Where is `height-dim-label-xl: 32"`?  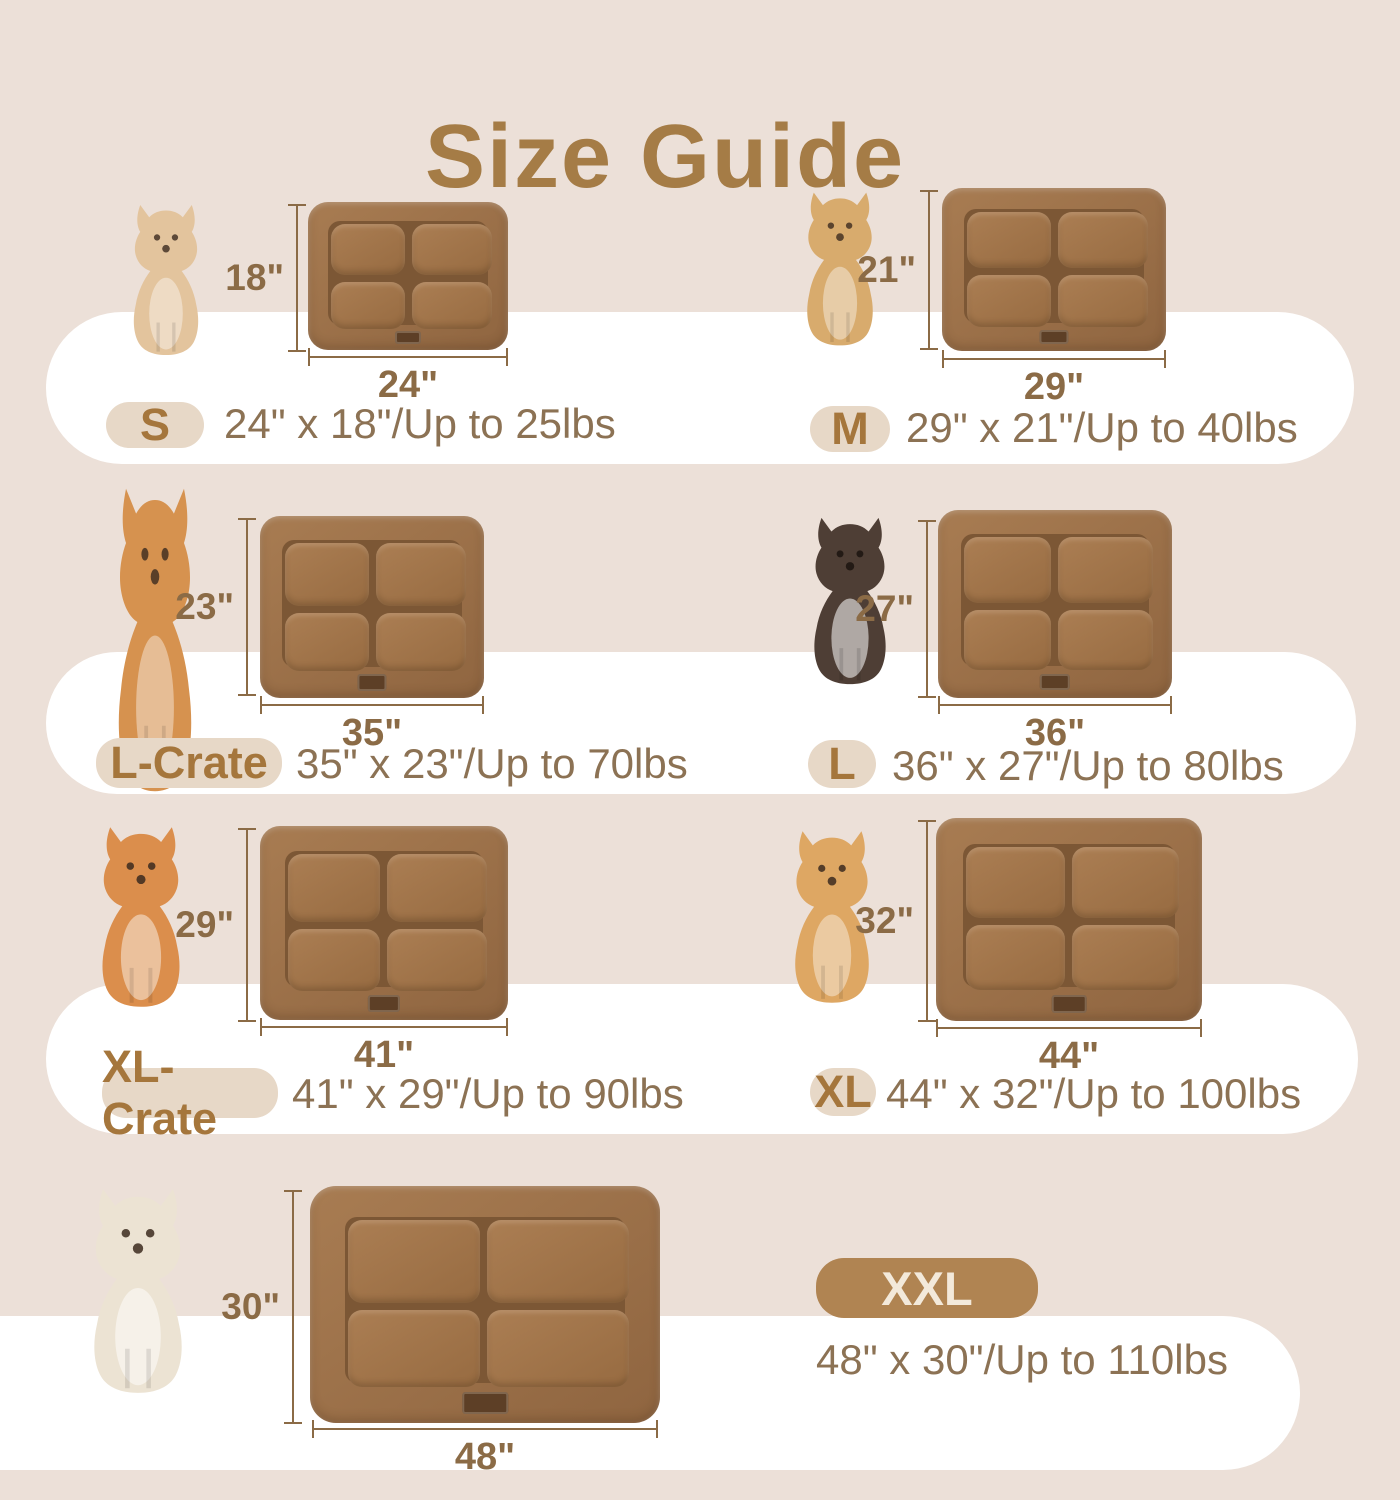
height-dim-label-xl: 32" is located at coordinates (884, 920).